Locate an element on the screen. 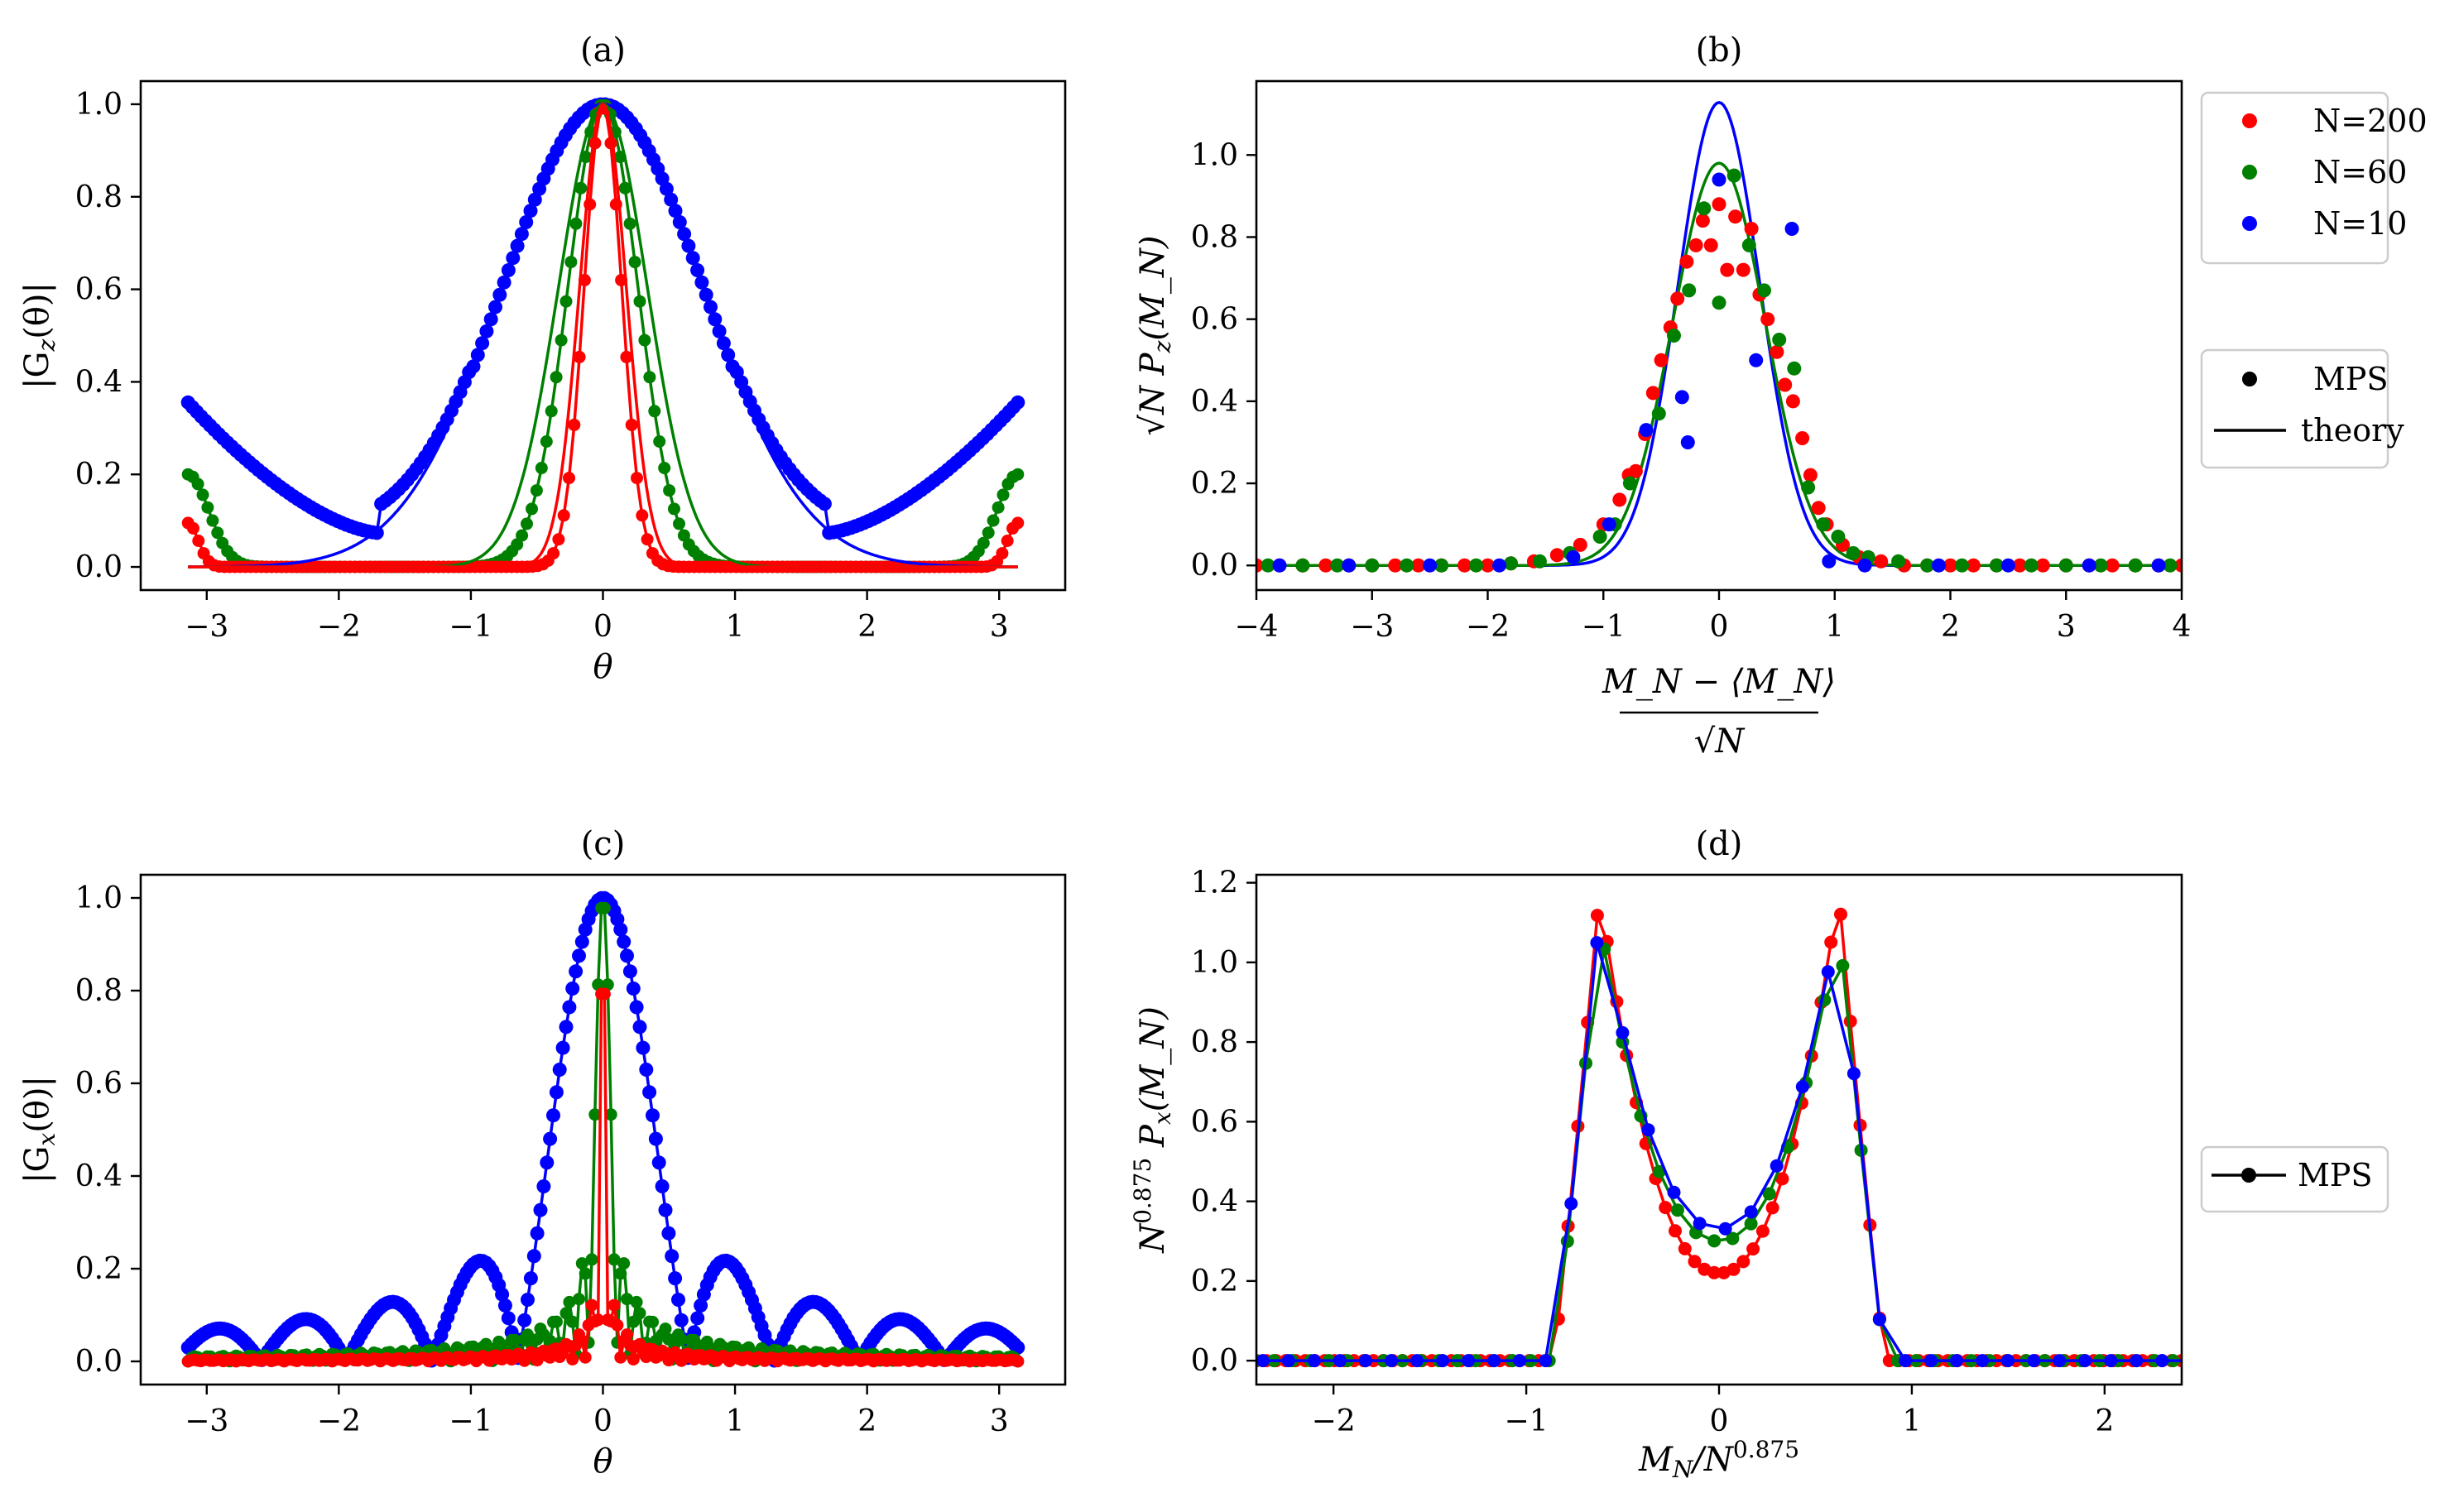  series-N=60 is located at coordinates (1719, 370).